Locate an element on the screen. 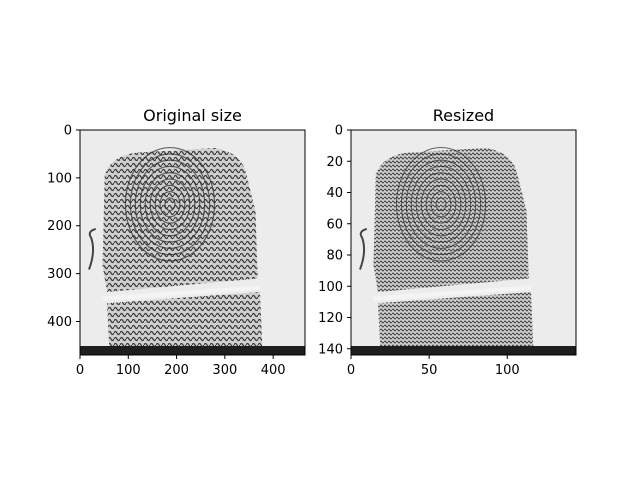 This screenshot has height=480, width=640. x-tick-label: 300 is located at coordinates (224, 370).